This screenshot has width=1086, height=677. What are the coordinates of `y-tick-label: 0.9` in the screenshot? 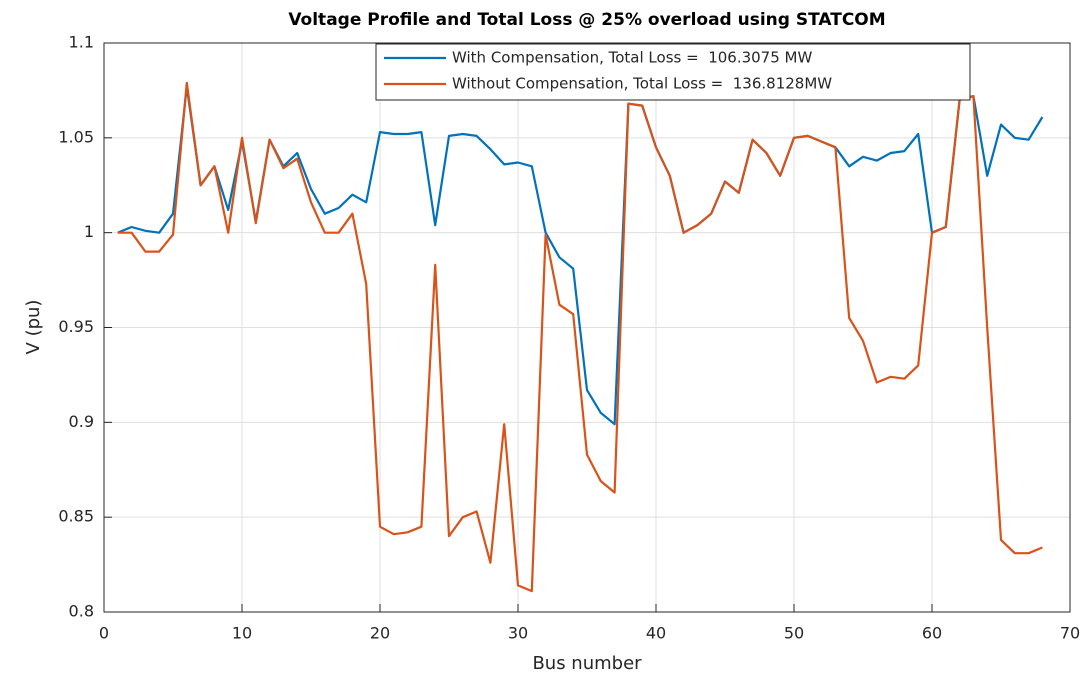 It's located at (81, 421).